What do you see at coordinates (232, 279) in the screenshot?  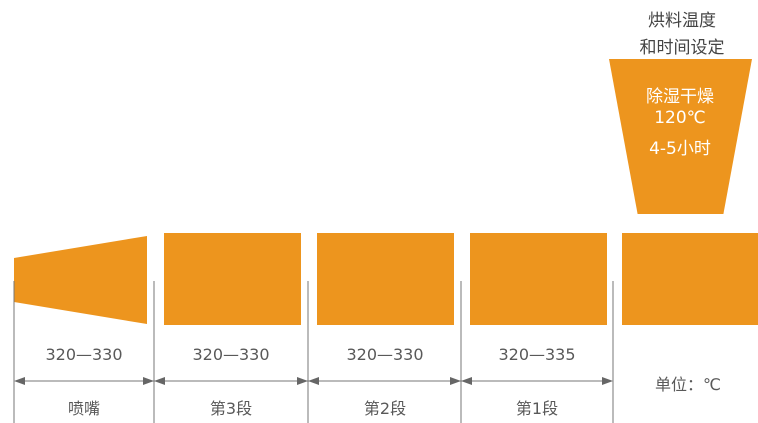 I see `zone-3-block` at bounding box center [232, 279].